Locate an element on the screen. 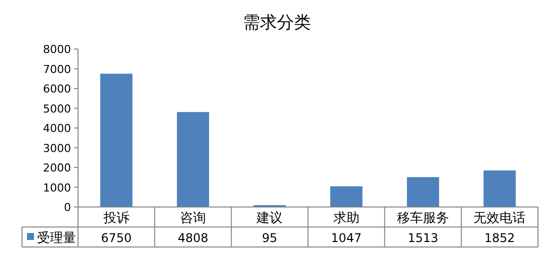 This screenshot has height=264, width=554. ytick: 4000 is located at coordinates (57, 128).